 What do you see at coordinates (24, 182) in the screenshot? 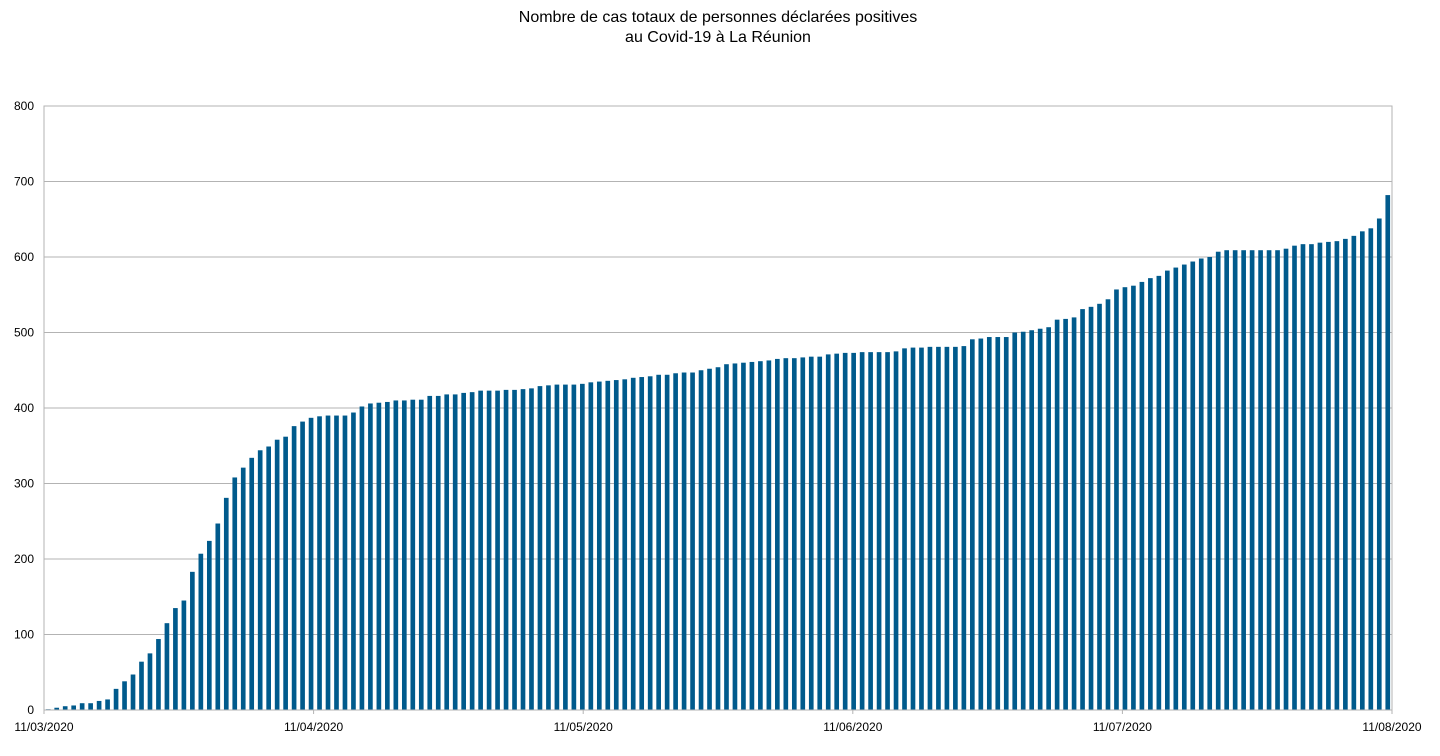
I see `y-tick-label: 700` at bounding box center [24, 182].